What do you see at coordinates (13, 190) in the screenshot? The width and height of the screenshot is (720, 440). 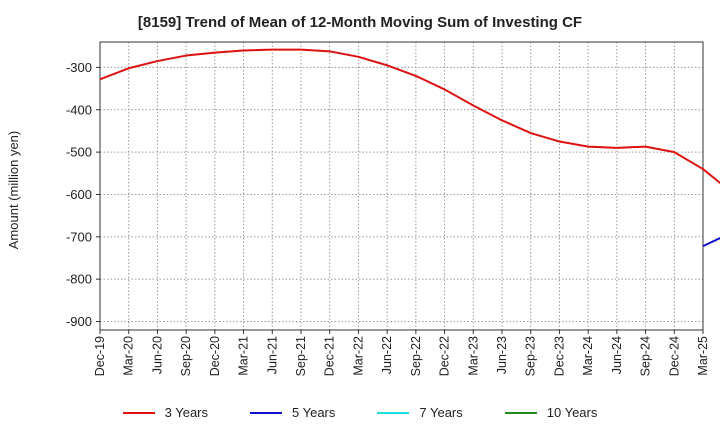 I see `y-axis-label: Amount (million yen)` at bounding box center [13, 190].